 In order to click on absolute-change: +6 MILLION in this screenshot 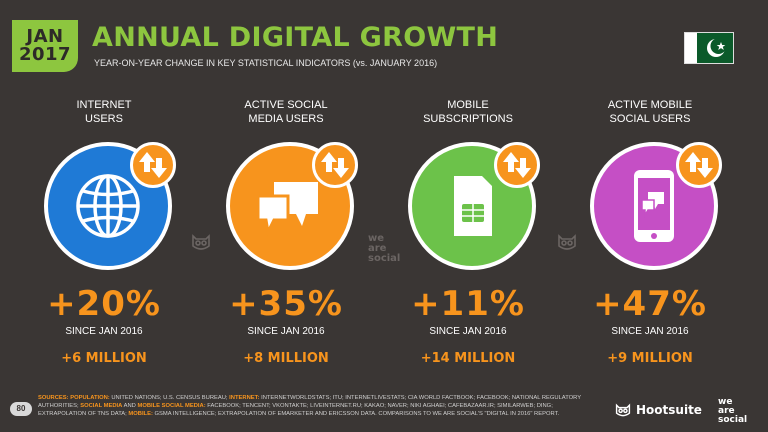, I will do `click(104, 358)`.